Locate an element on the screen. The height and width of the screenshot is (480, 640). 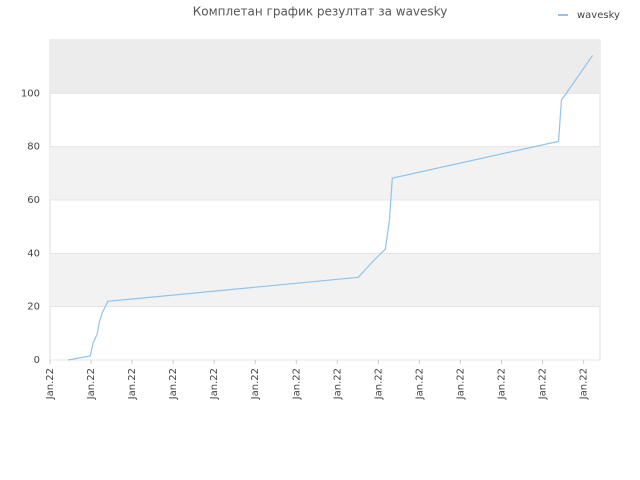
y-tick-label: 40 is located at coordinates (33, 253).